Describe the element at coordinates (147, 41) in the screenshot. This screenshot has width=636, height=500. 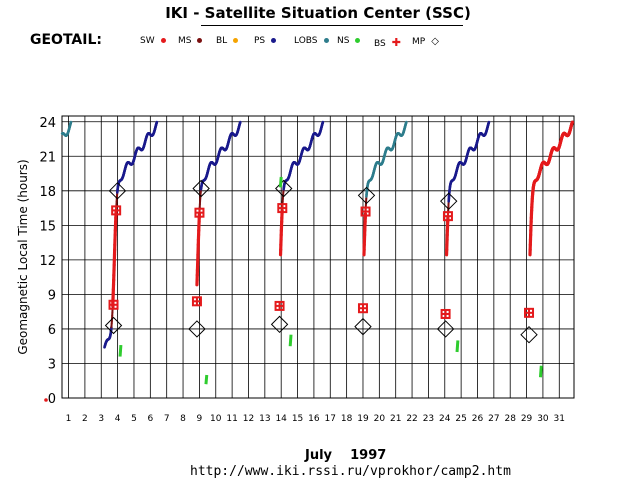
I see `legend-label-sw: SW` at that location.